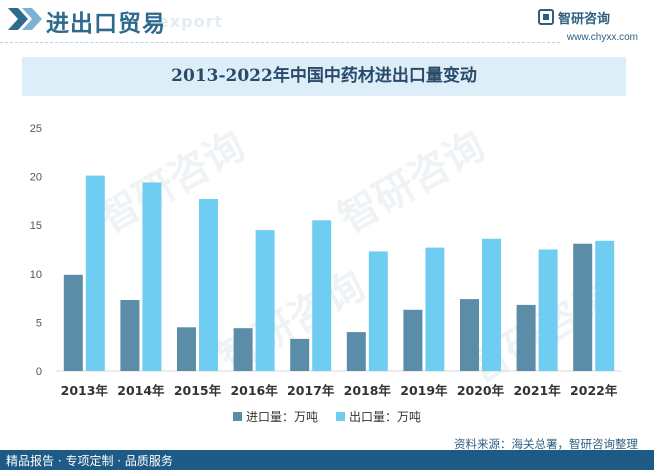 The image size is (654, 470). Describe the element at coordinates (481, 390) in the screenshot. I see `x-tick-label: 2020年` at that location.